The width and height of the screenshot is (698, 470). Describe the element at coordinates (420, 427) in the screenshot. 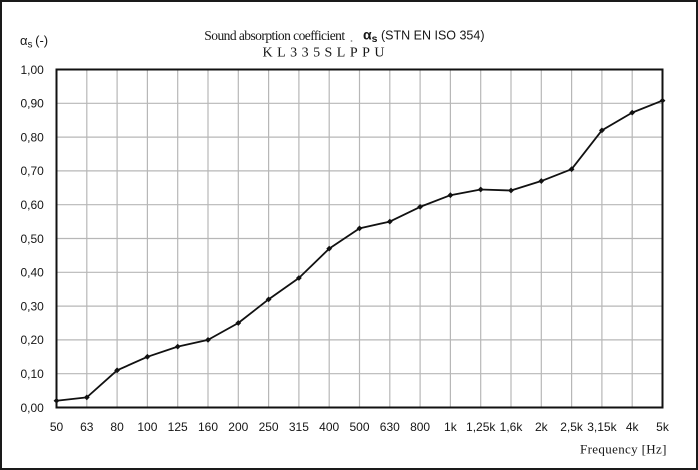

I see `svg-text: 800` at that location.